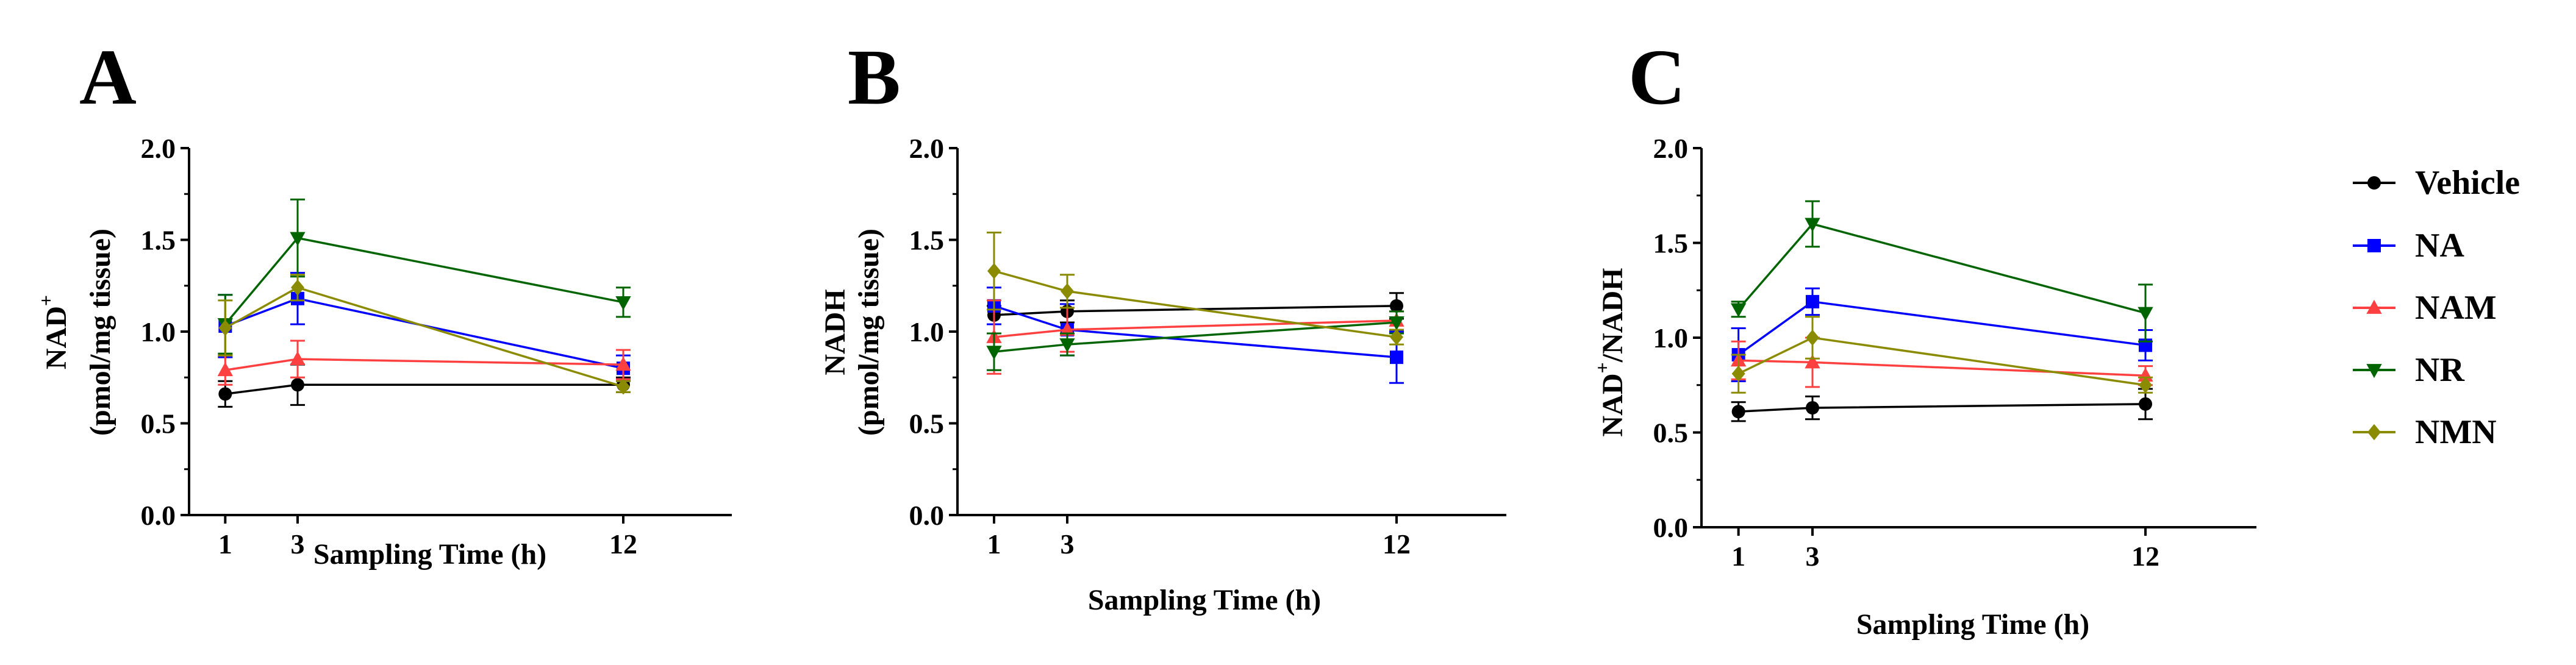  What do you see at coordinates (424, 363) in the screenshot?
I see `panel-a-series-nam` at bounding box center [424, 363].